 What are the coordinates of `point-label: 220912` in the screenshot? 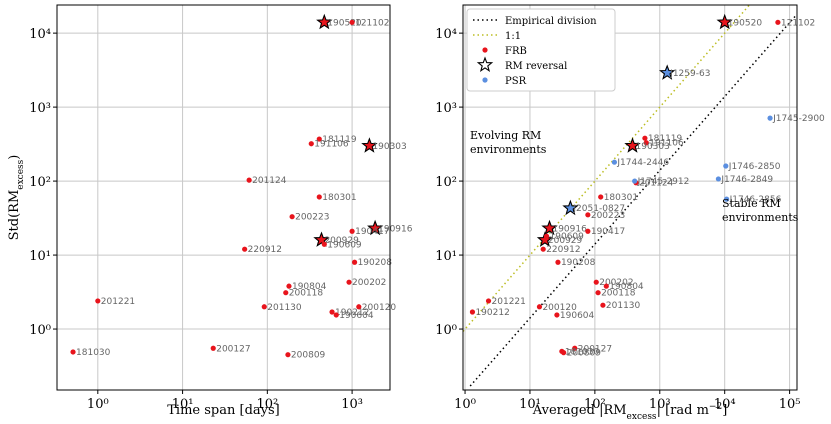 It's located at (563, 250).